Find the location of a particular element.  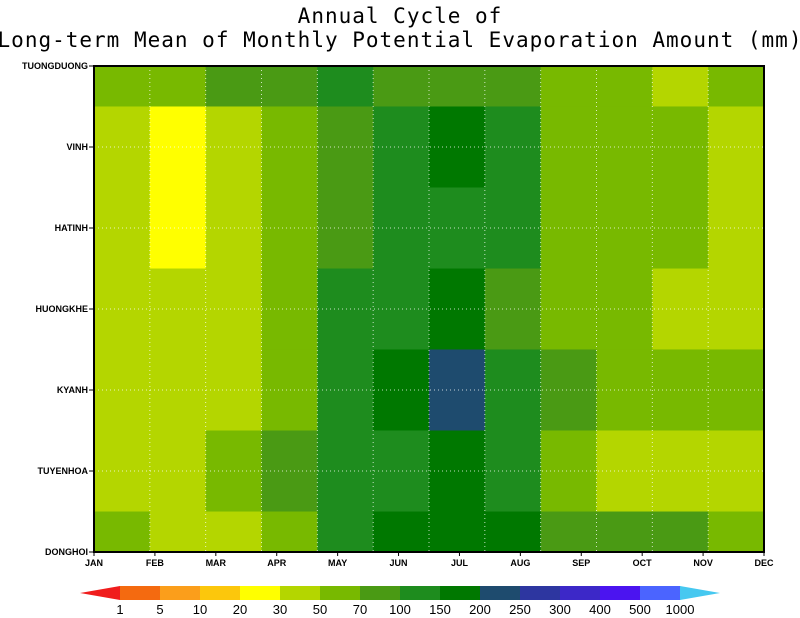

x-tick-label: MAR is located at coordinates (216, 563).